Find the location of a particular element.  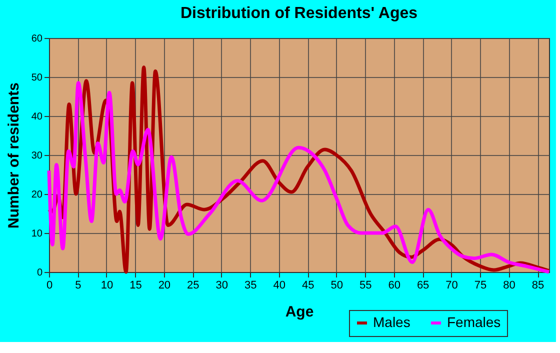

y-tick-label: 20 is located at coordinates (37, 195).